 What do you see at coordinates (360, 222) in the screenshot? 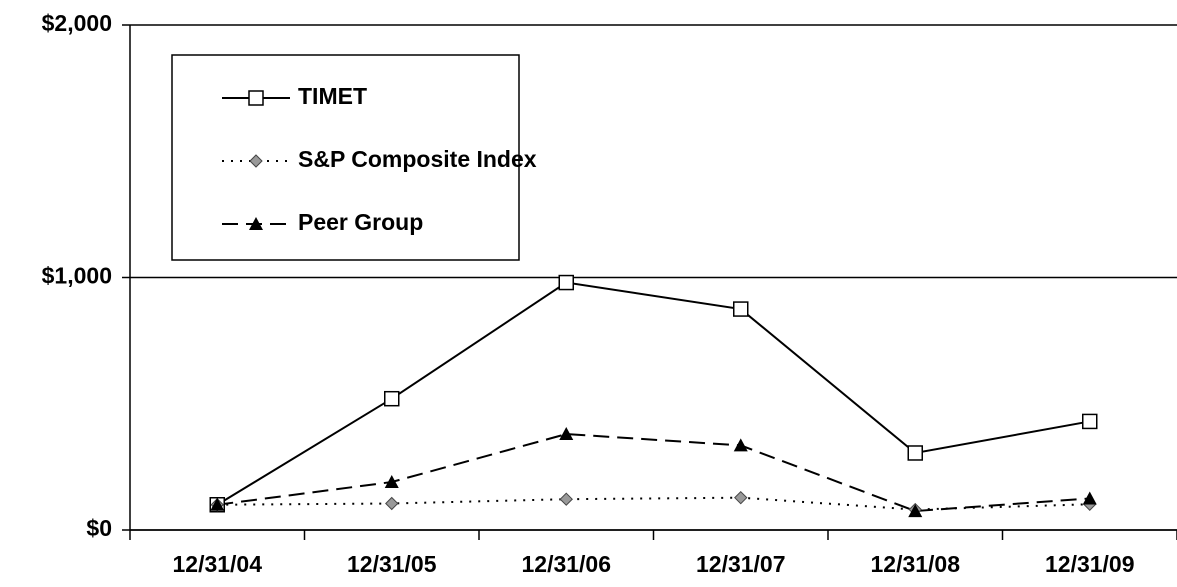
I see `legend-label: Peer Group` at bounding box center [360, 222].